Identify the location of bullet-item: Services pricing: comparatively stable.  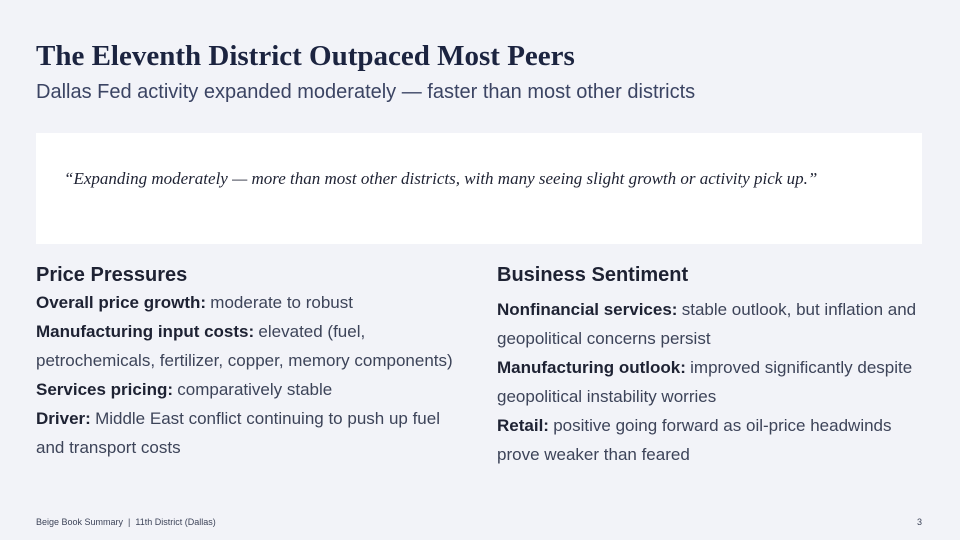
(246, 389).